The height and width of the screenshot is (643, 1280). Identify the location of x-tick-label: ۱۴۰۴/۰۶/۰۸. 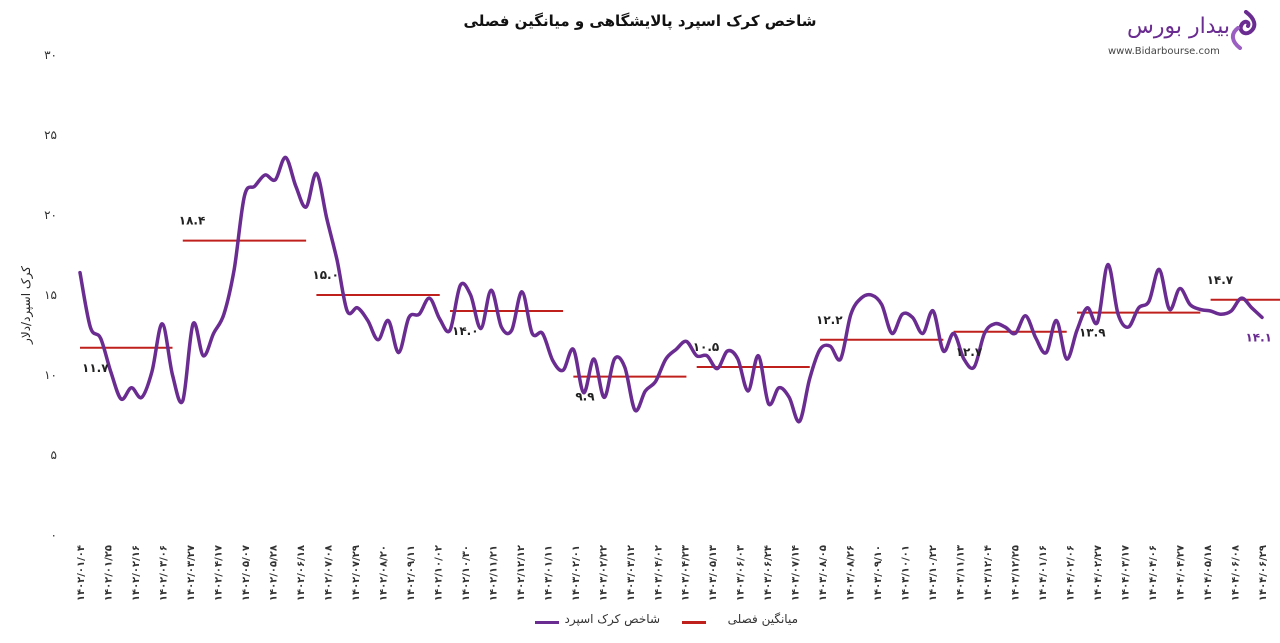
(1236, 573).